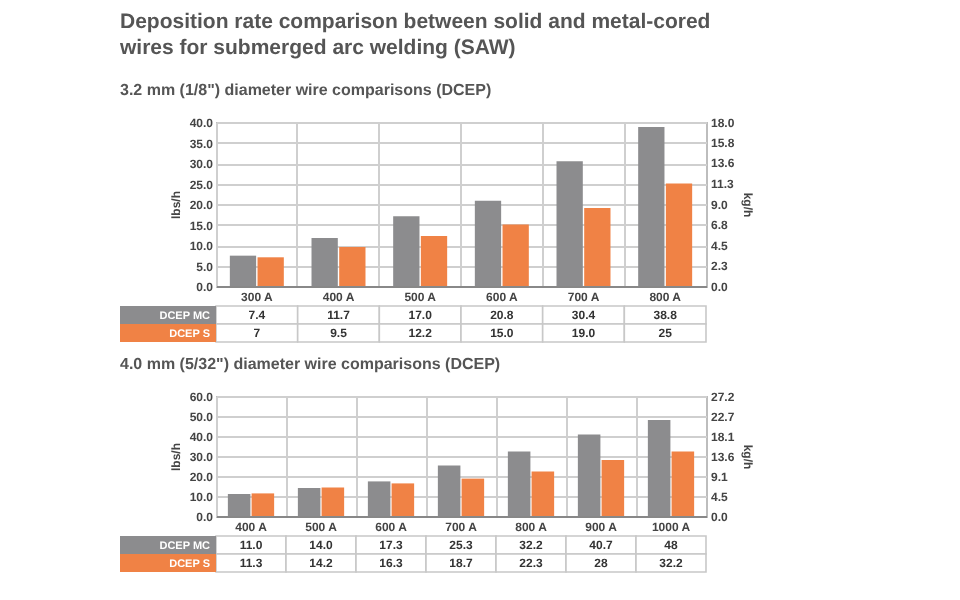 This screenshot has height=600, width=960. Describe the element at coordinates (310, 364) in the screenshot. I see `chart-title: 4.0 mm (5/32") diameter wire comparisons (DCEP)` at that location.